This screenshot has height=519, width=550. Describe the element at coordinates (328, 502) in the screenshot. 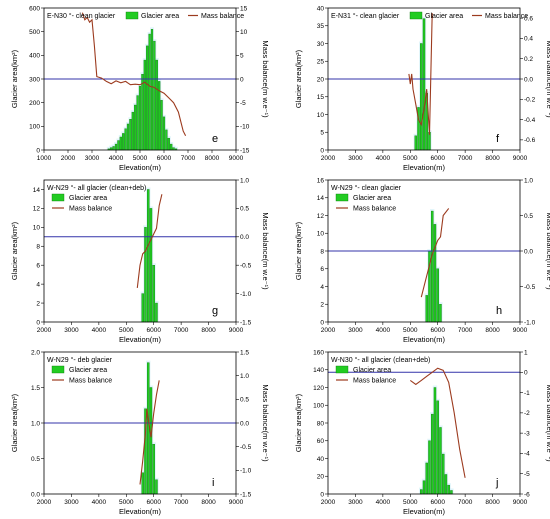

I see `x-tick-label: 2000` at that location.